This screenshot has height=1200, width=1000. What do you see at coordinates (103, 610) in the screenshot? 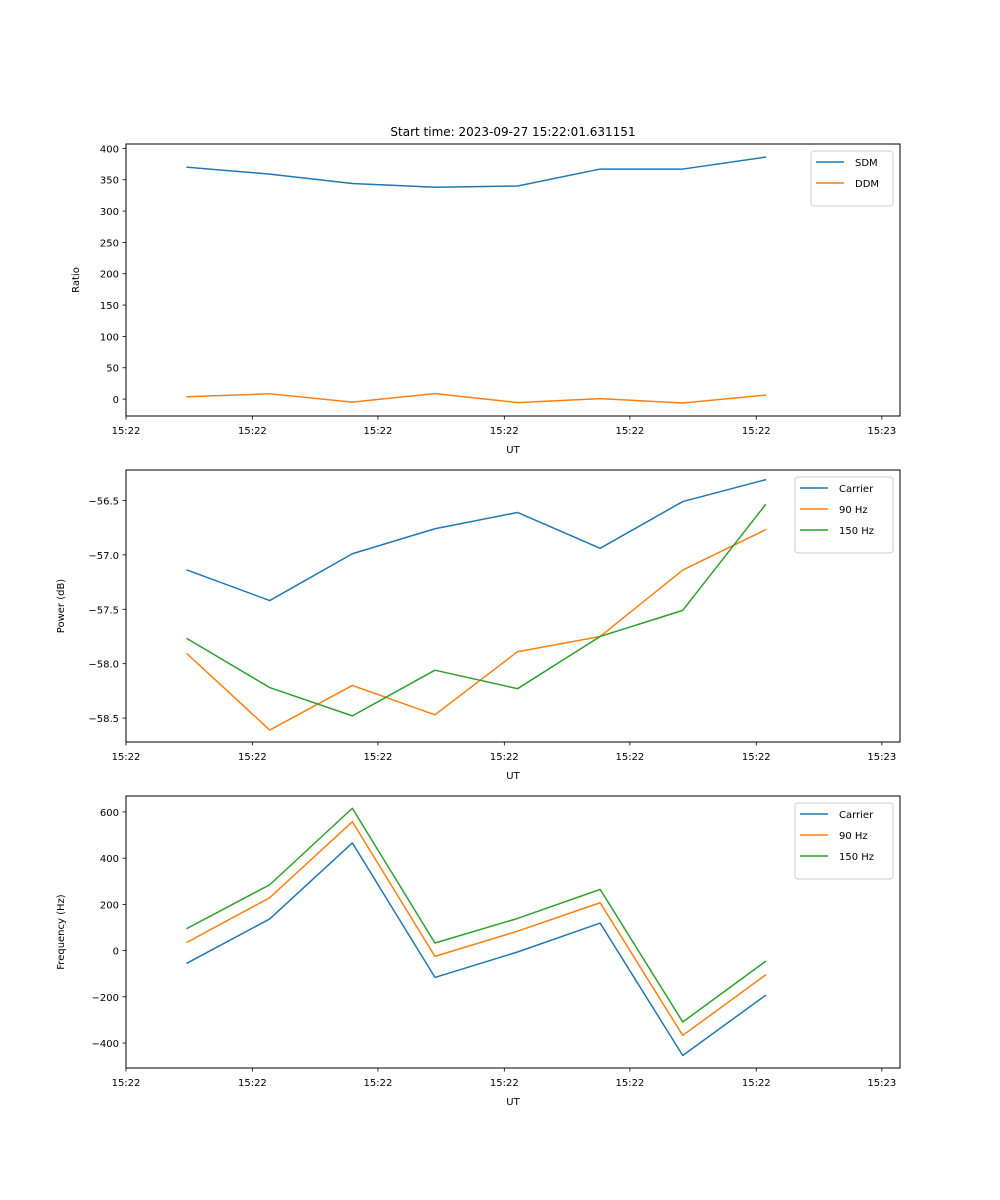
I see `y-tick-label: −57.5` at bounding box center [103, 610].